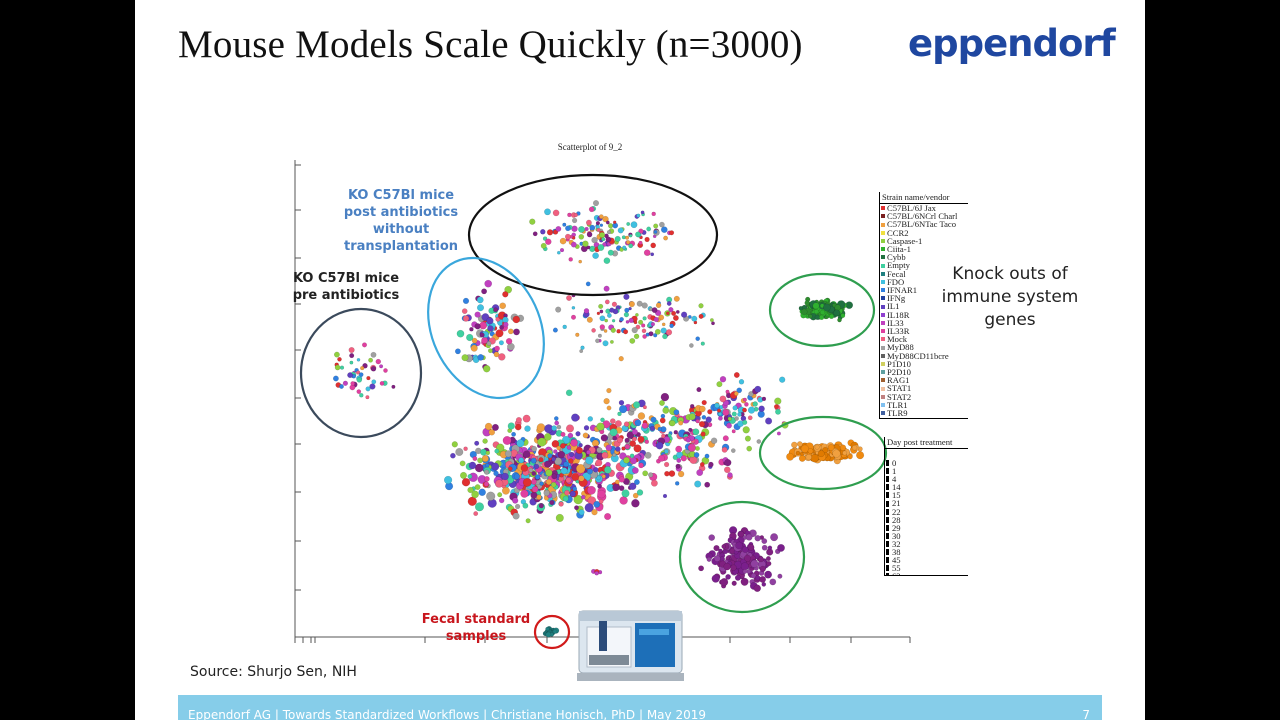  What do you see at coordinates (899, 249) in the screenshot?
I see `legend-strain-label: Ciita-1` at bounding box center [899, 249].